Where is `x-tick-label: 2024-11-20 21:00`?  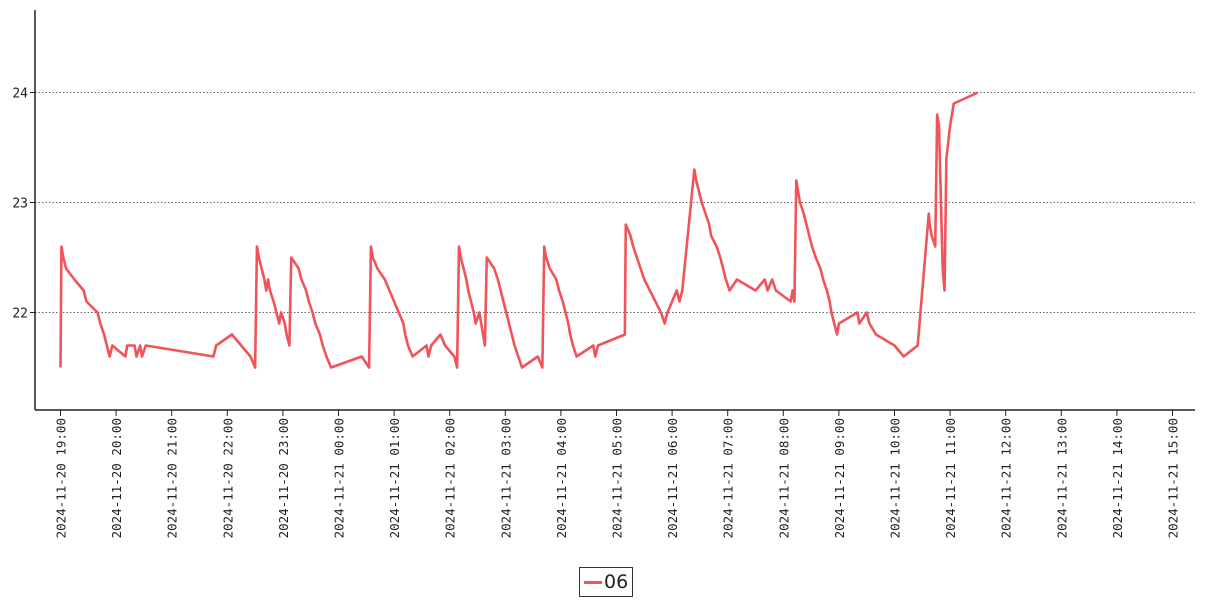
x-tick-label: 2024-11-20 21:00 is located at coordinates (172, 478).